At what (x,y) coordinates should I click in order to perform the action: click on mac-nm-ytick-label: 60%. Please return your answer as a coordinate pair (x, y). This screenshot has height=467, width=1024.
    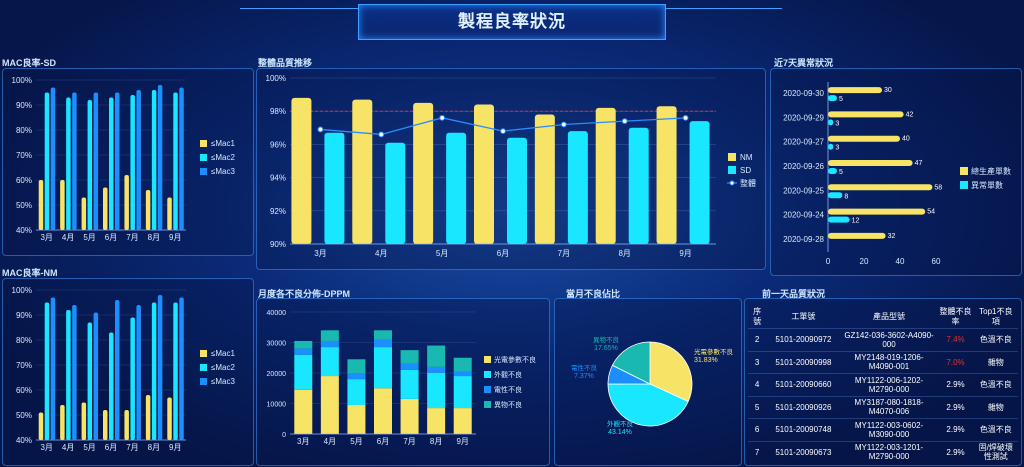
    Looking at the image, I should click on (24, 390).